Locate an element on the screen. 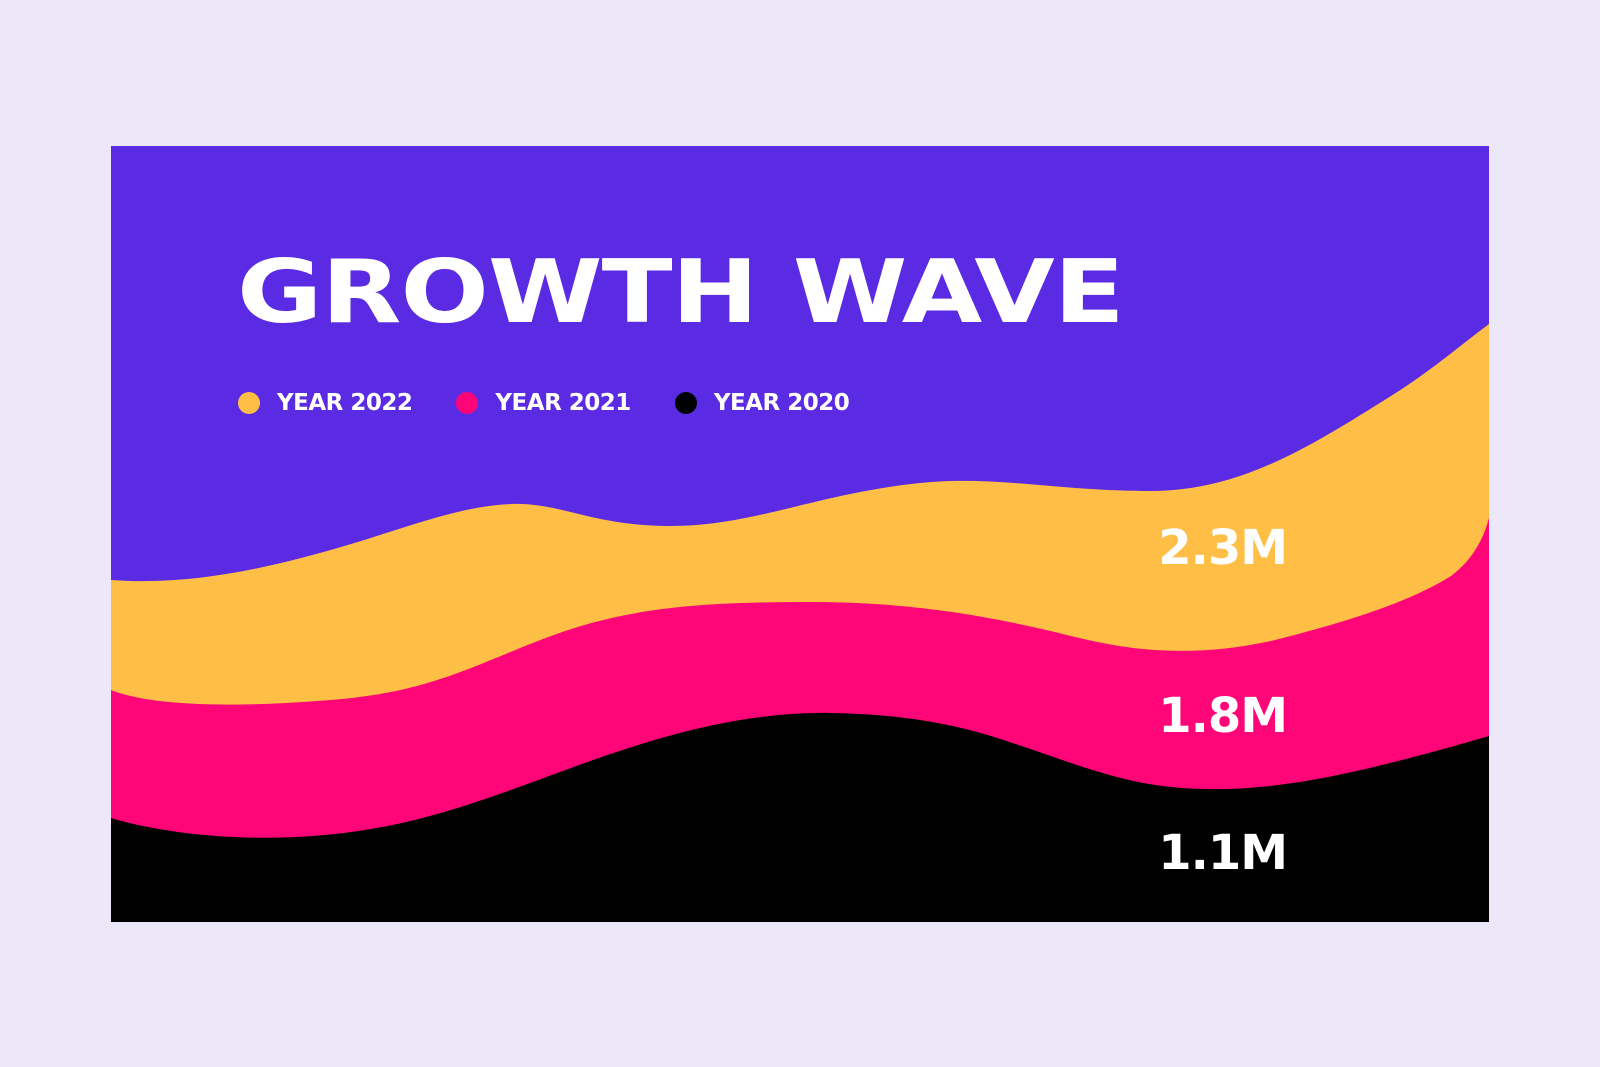 This screenshot has width=1600, height=1067. value-label-2022: 2.3M is located at coordinates (1223, 548).